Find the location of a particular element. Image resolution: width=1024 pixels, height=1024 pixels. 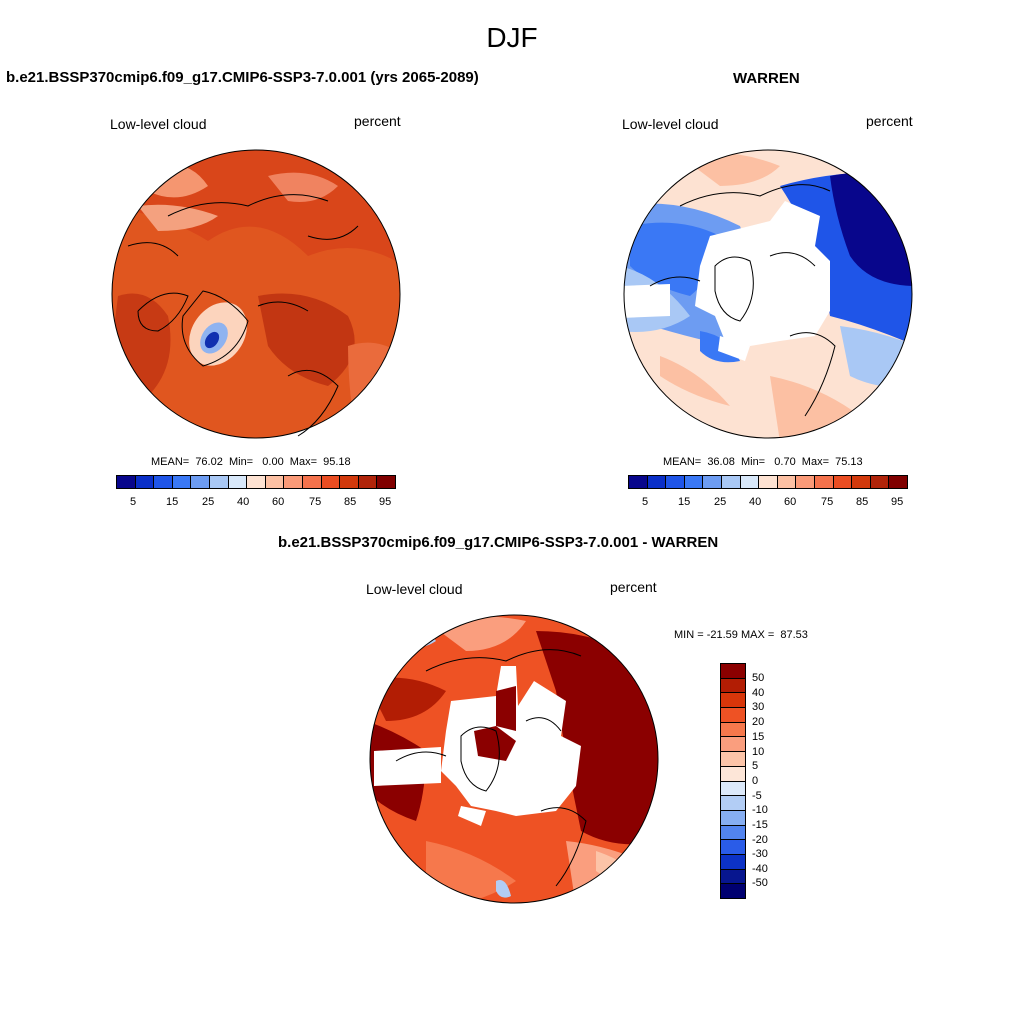

cbar-label: -30 is located at coordinates (760, 854).